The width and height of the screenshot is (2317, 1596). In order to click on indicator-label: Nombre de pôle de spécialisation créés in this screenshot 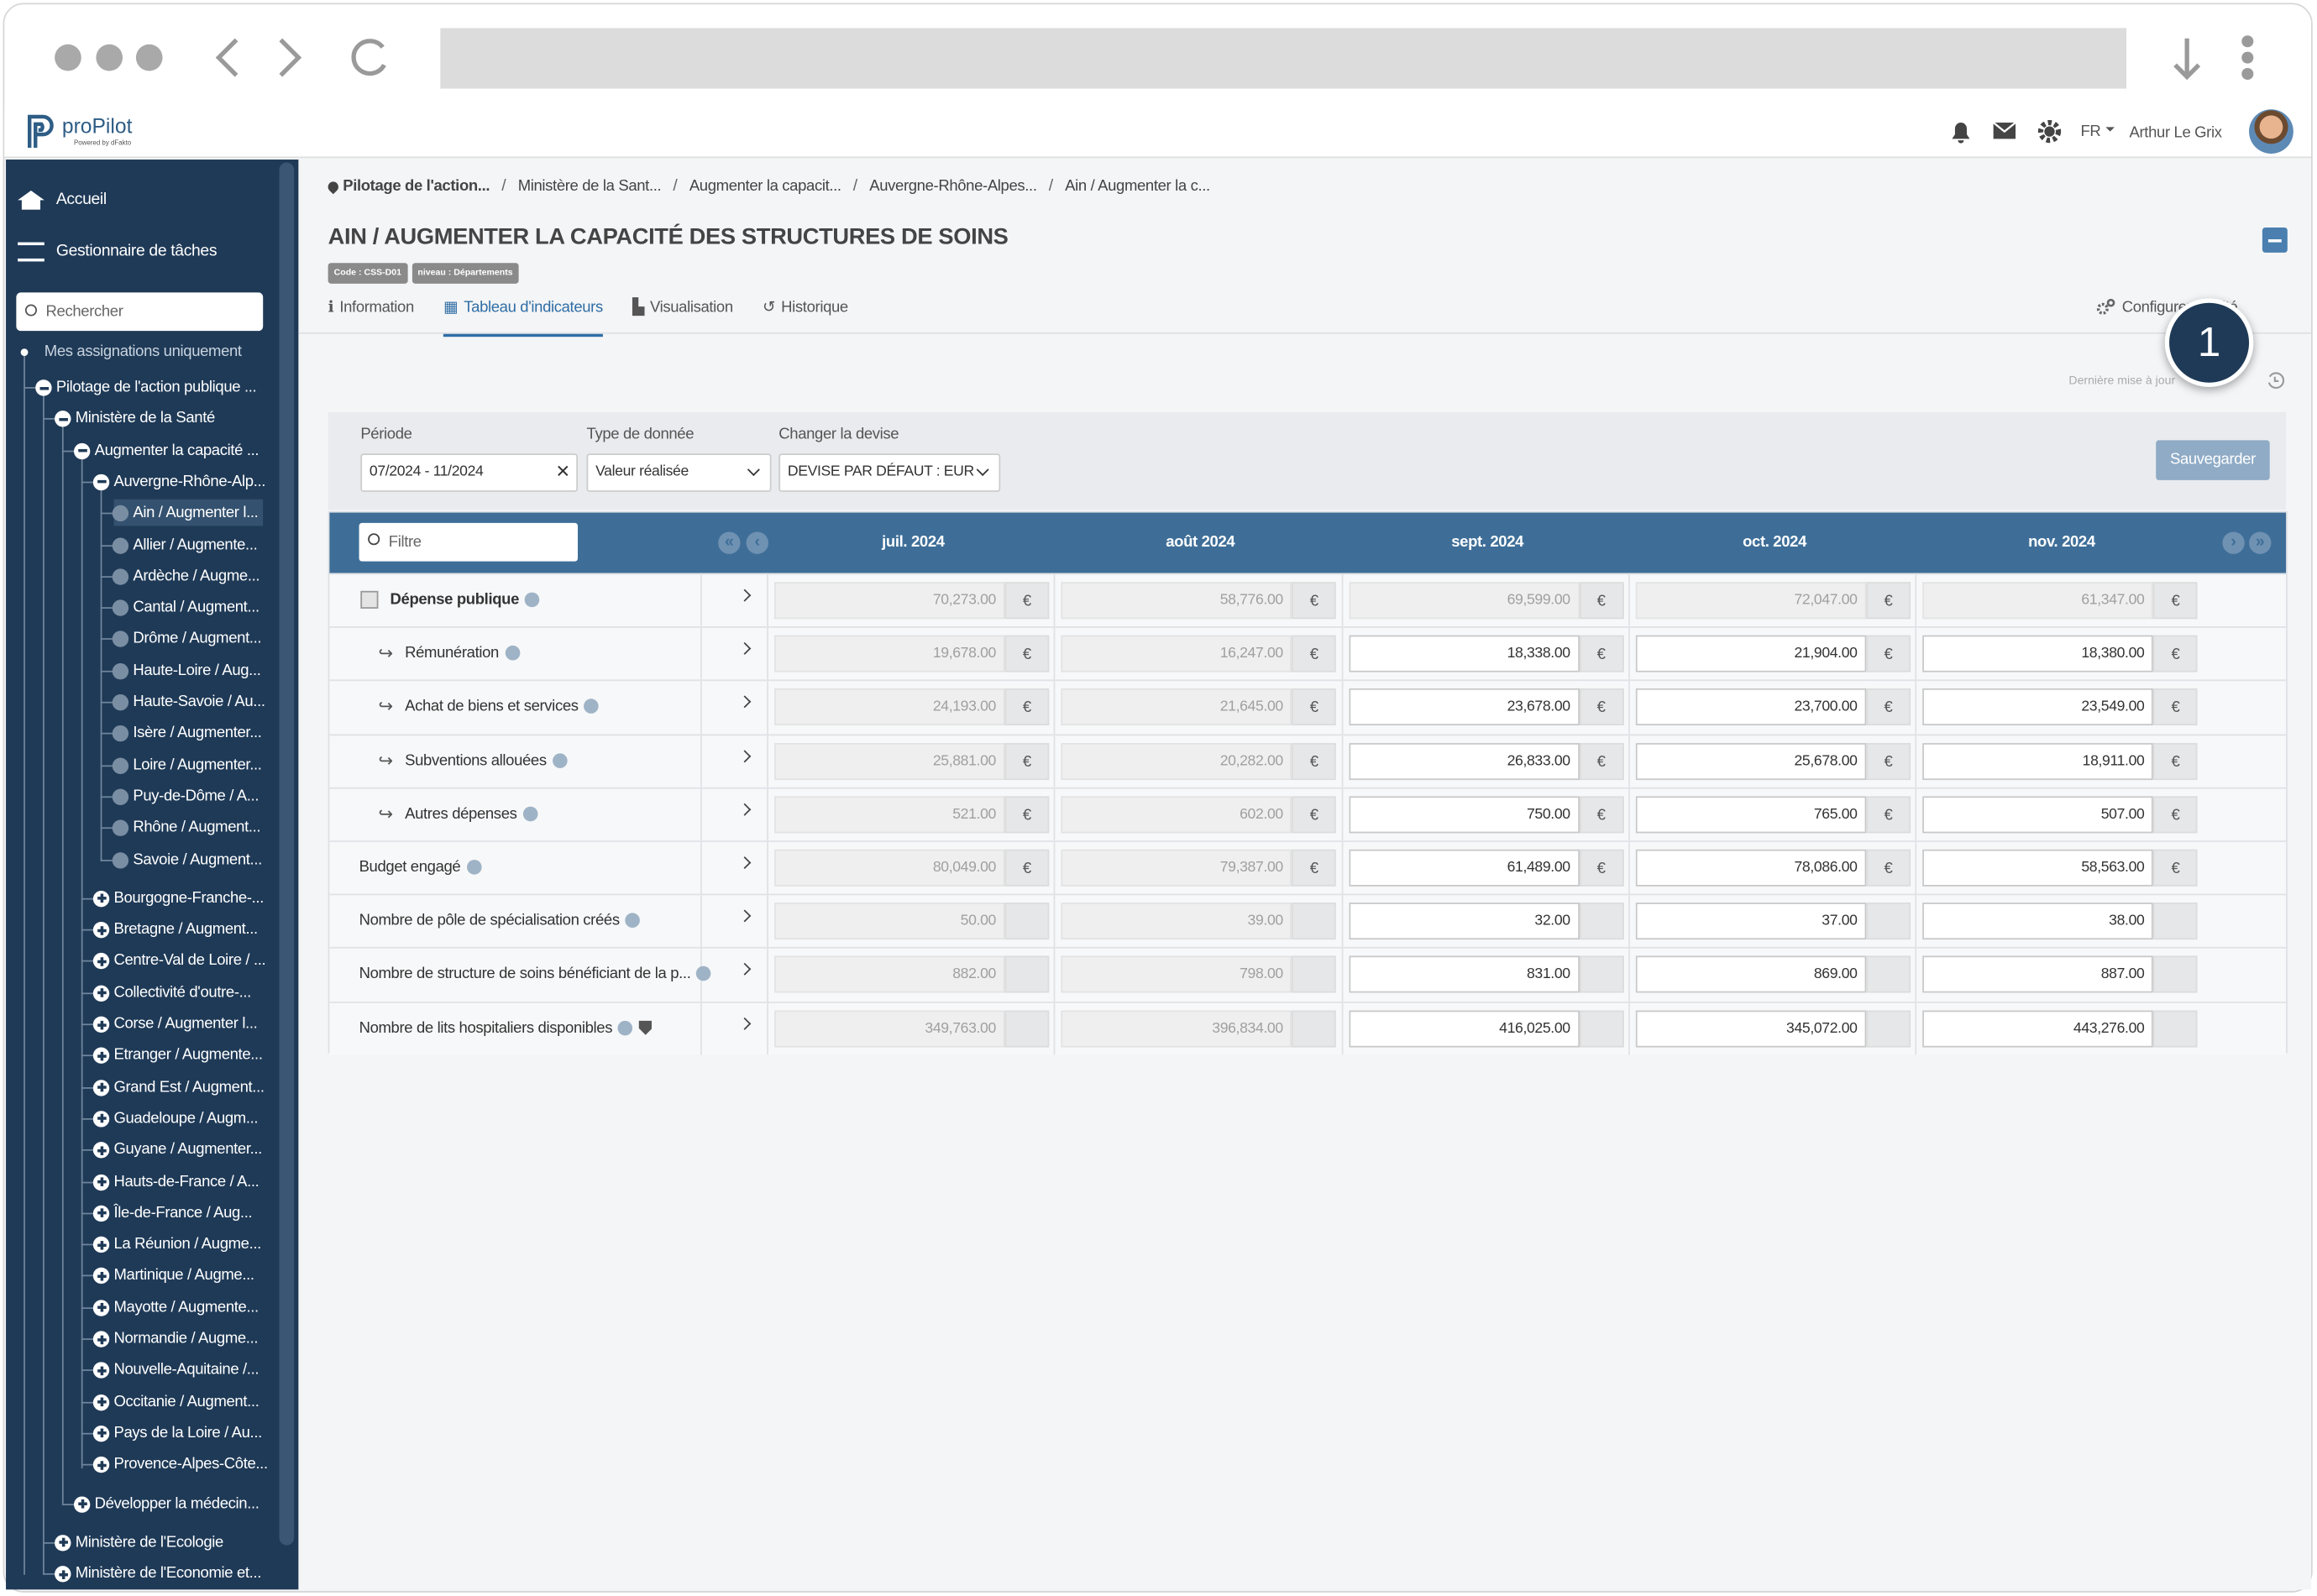, I will do `click(490, 920)`.